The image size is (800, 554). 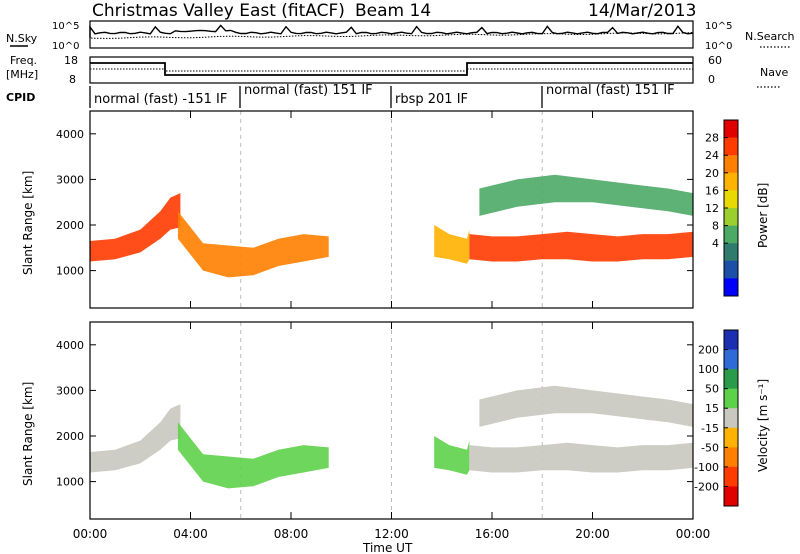 What do you see at coordinates (291, 534) in the screenshot?
I see `x-tick-label: 08:00` at bounding box center [291, 534].